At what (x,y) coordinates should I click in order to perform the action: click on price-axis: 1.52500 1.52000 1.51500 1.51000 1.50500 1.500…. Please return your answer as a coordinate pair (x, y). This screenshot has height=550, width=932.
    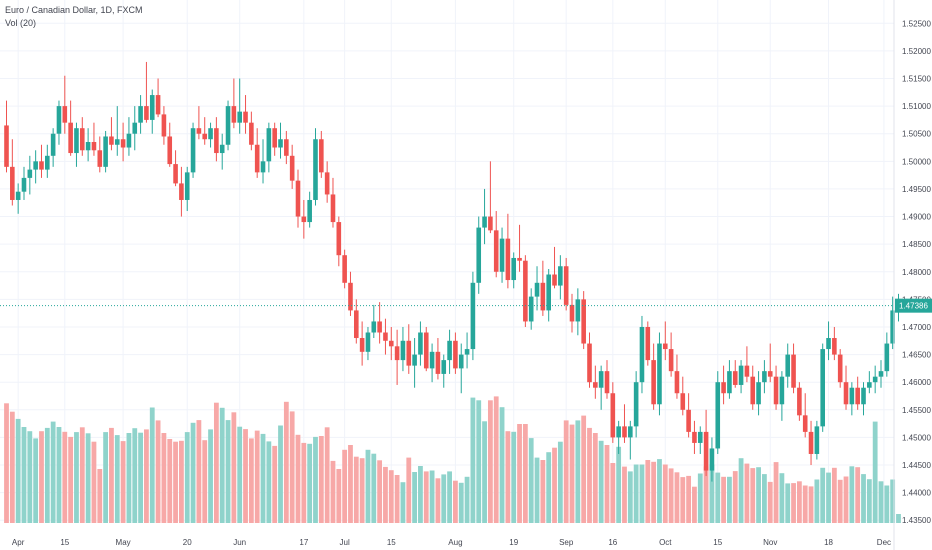
    Looking at the image, I should click on (916, 272).